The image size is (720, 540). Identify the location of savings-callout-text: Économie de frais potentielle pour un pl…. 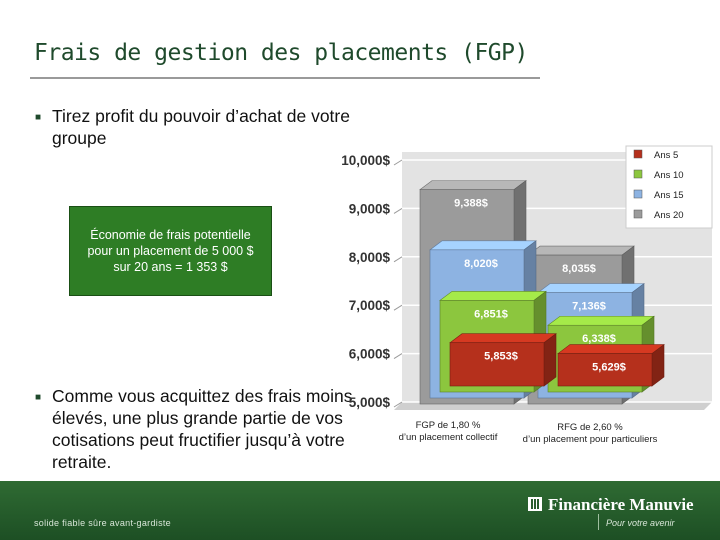
(170, 251).